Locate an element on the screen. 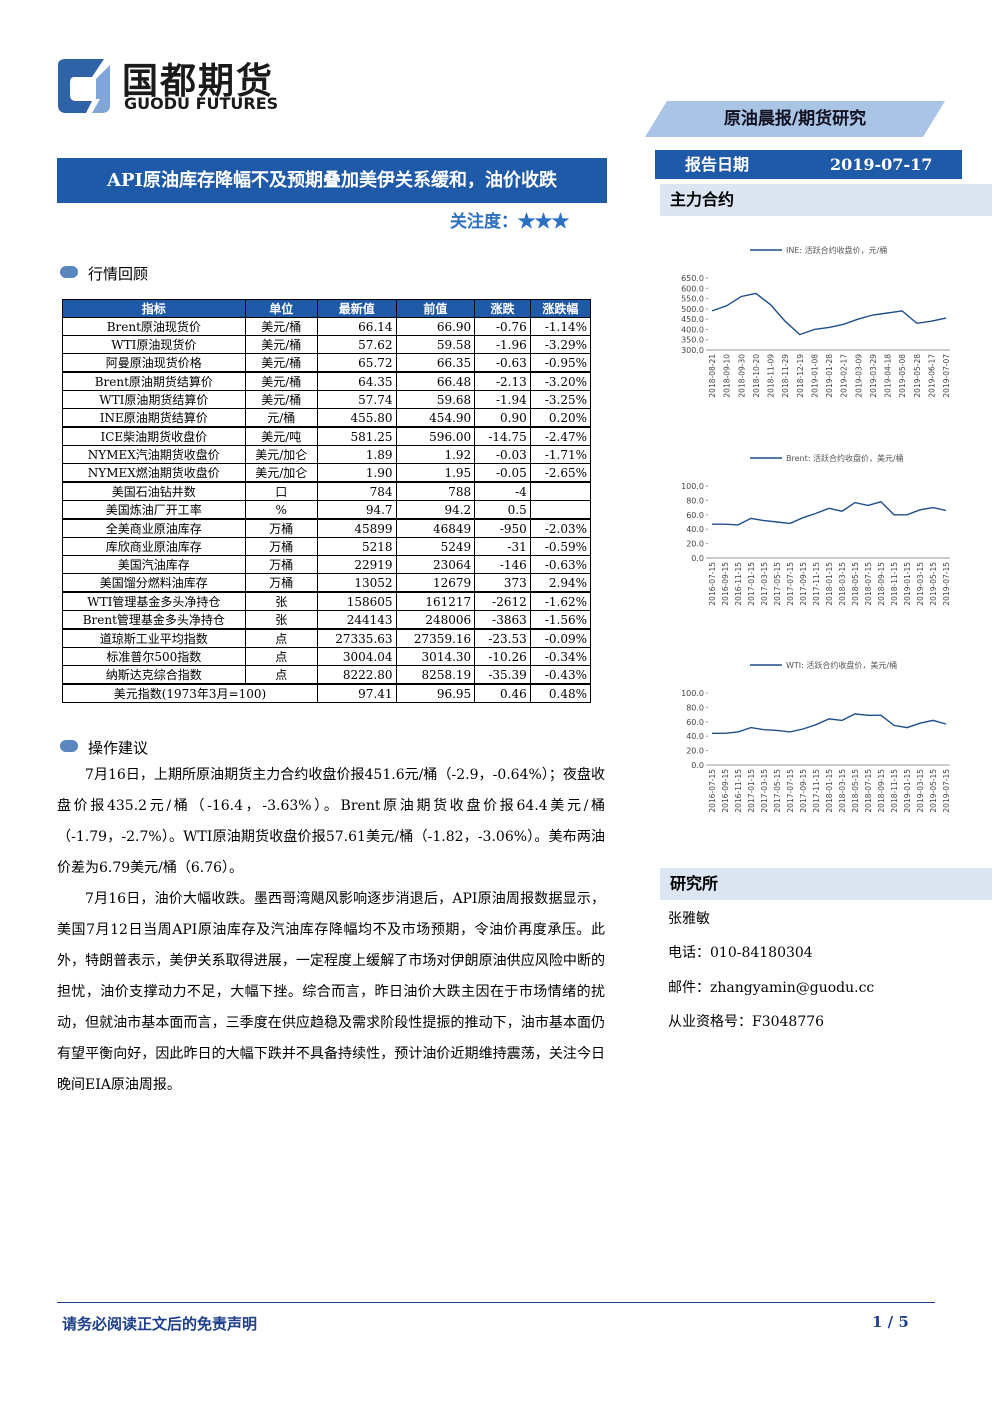 The width and height of the screenshot is (992, 1403). table-cell: -0.95% is located at coordinates (560, 363).